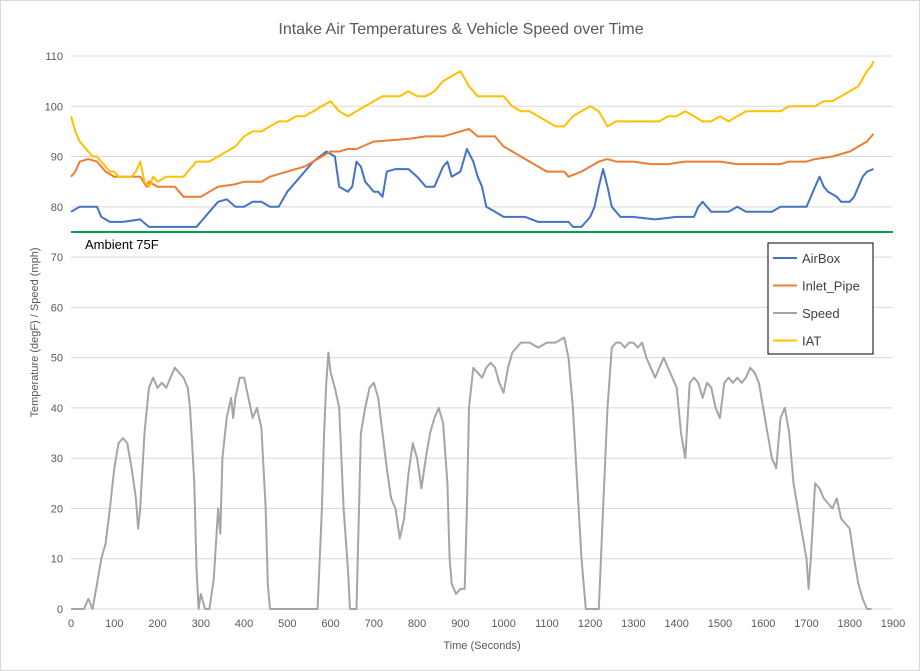  Describe the element at coordinates (57, 409) in the screenshot. I see `y-tick-label: 40` at that location.